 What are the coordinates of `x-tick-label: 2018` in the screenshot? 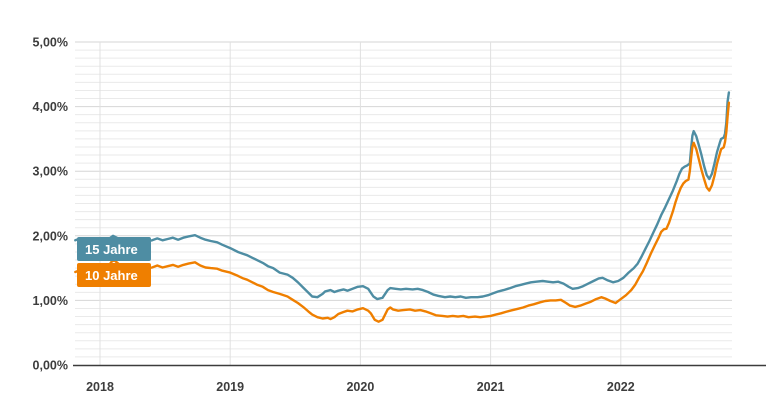 It's located at (100, 387).